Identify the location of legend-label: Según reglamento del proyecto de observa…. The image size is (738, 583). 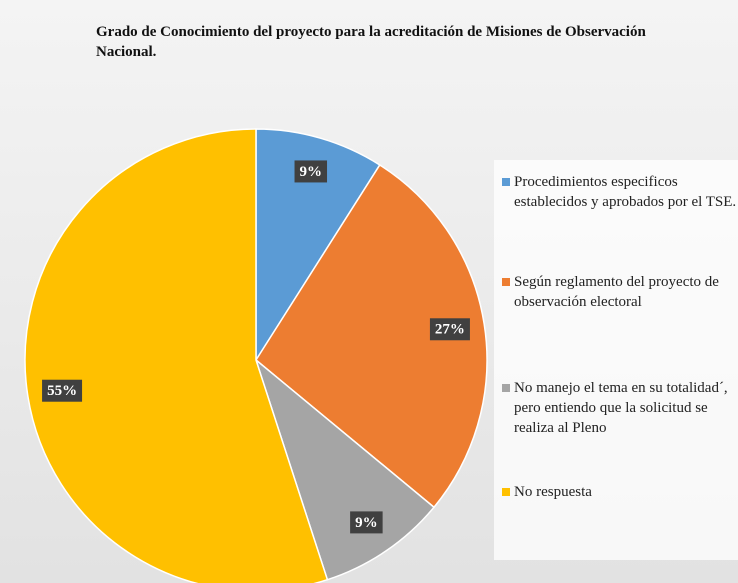
(616, 292).